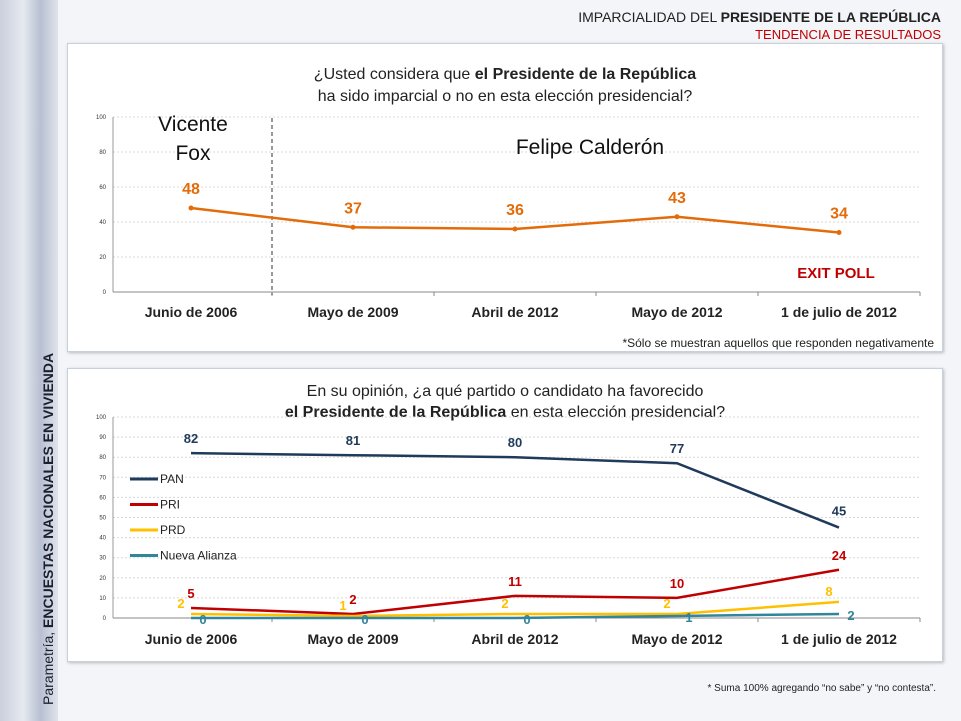 The height and width of the screenshot is (721, 961). I want to click on data-label: 5, so click(190, 593).